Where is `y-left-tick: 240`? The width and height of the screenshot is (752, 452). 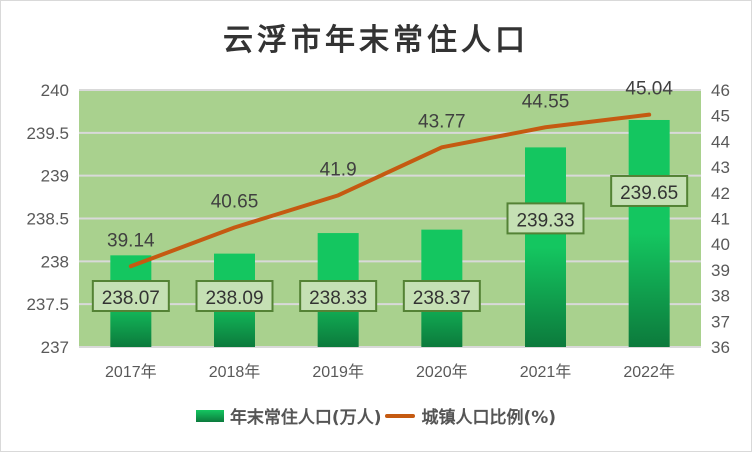 y-left-tick: 240 is located at coordinates (55, 90).